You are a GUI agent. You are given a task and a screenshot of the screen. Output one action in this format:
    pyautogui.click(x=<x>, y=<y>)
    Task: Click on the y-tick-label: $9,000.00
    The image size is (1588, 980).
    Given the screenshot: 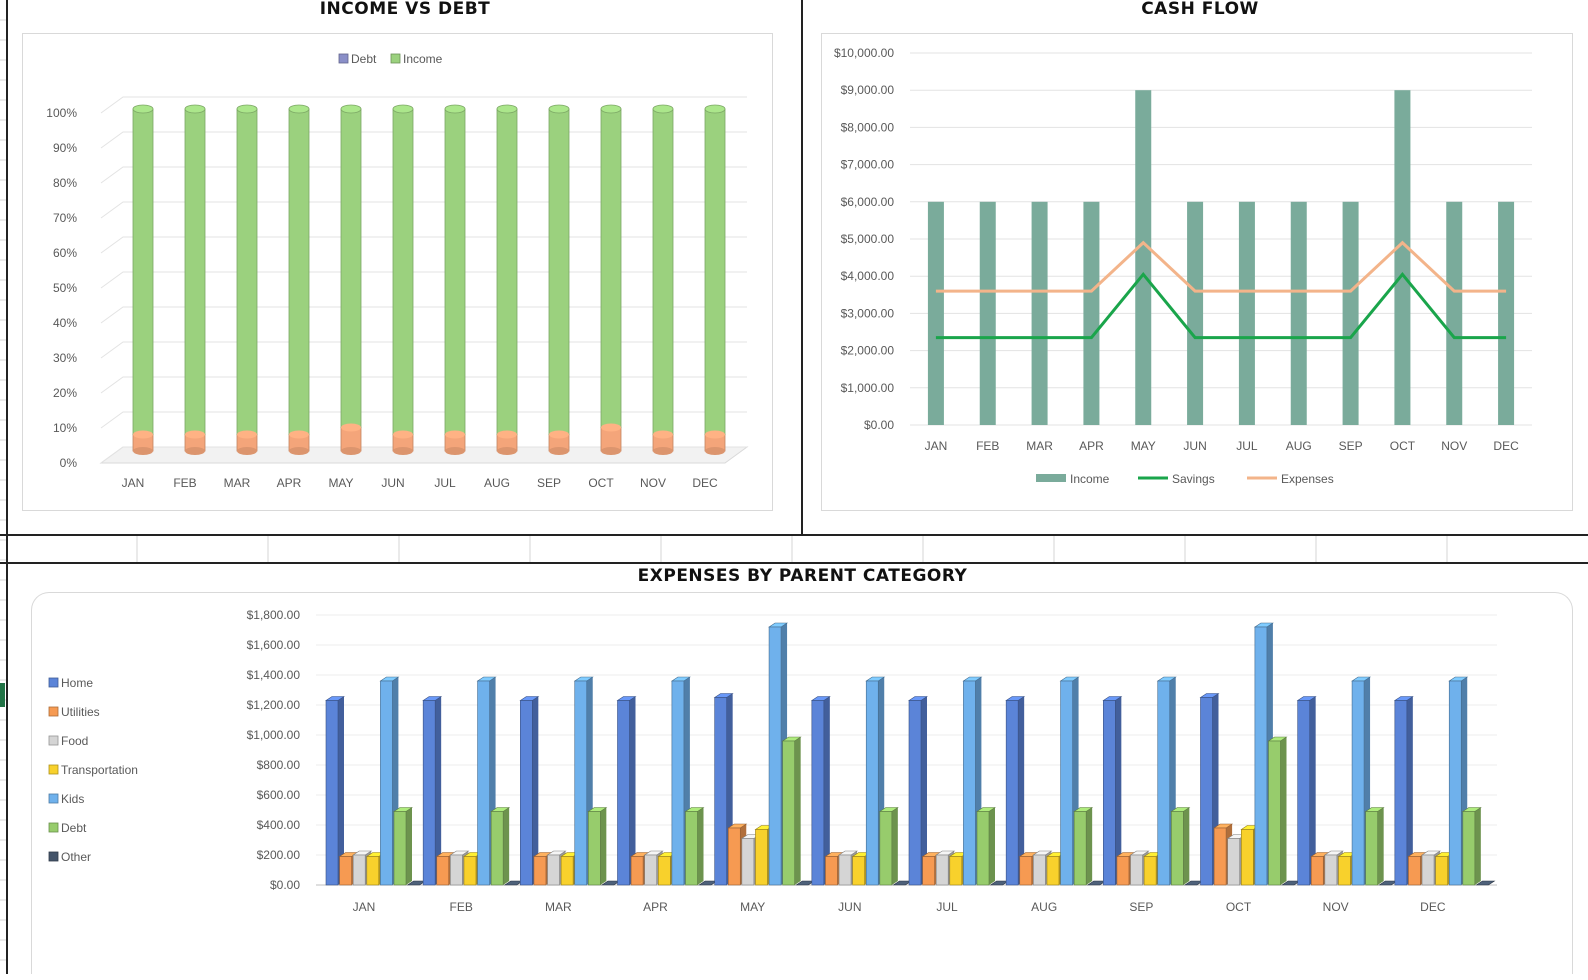 What is the action you would take?
    pyautogui.click(x=868, y=90)
    